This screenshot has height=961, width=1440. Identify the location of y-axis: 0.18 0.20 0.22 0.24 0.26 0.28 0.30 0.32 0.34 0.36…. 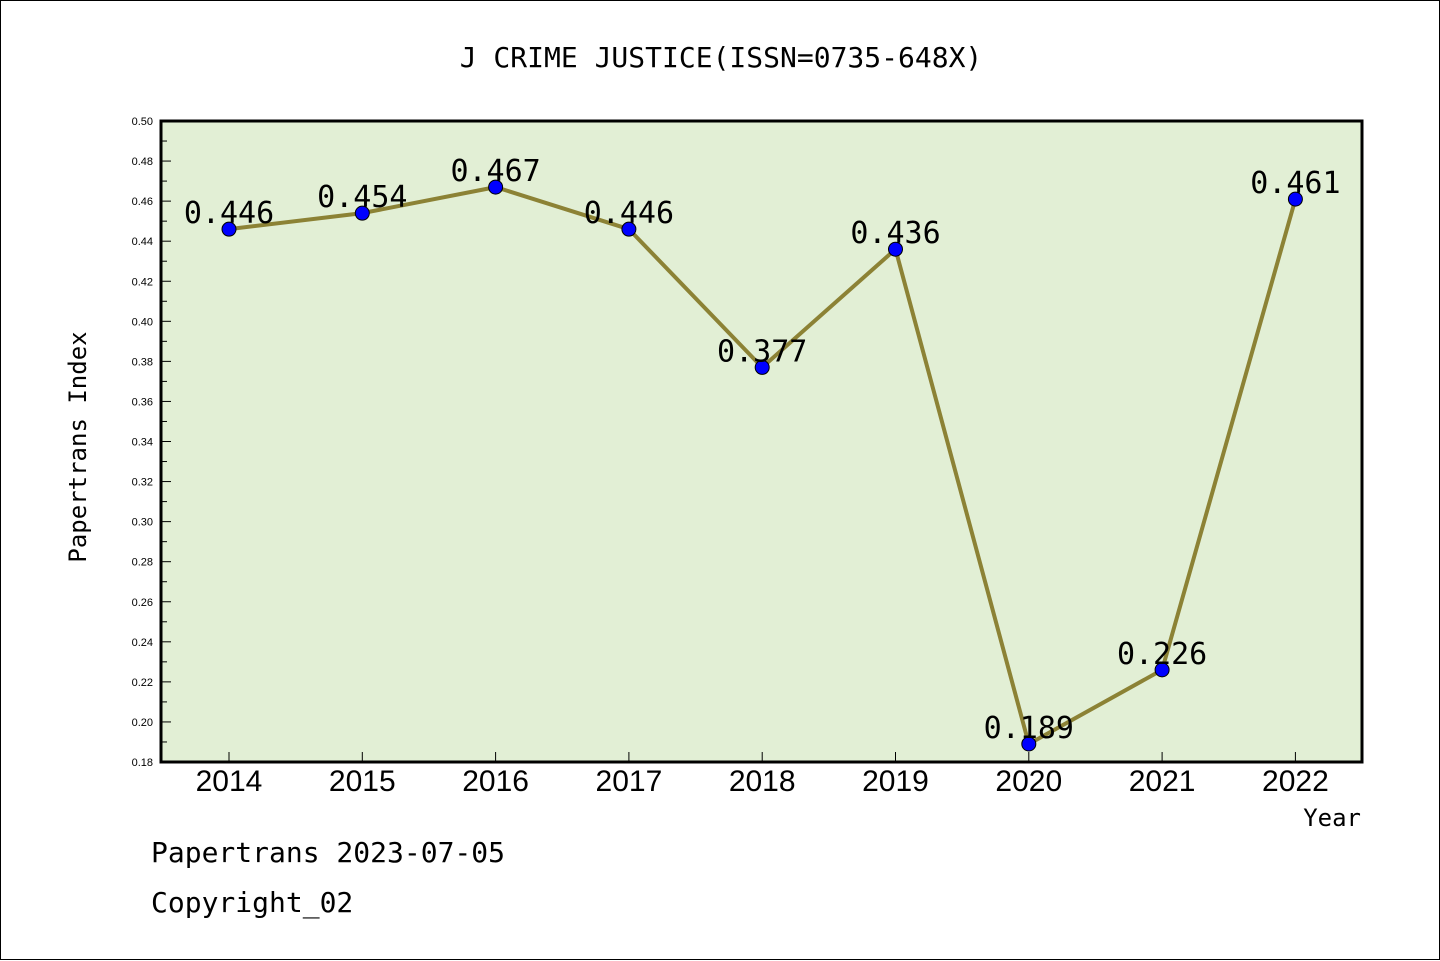
(151, 442).